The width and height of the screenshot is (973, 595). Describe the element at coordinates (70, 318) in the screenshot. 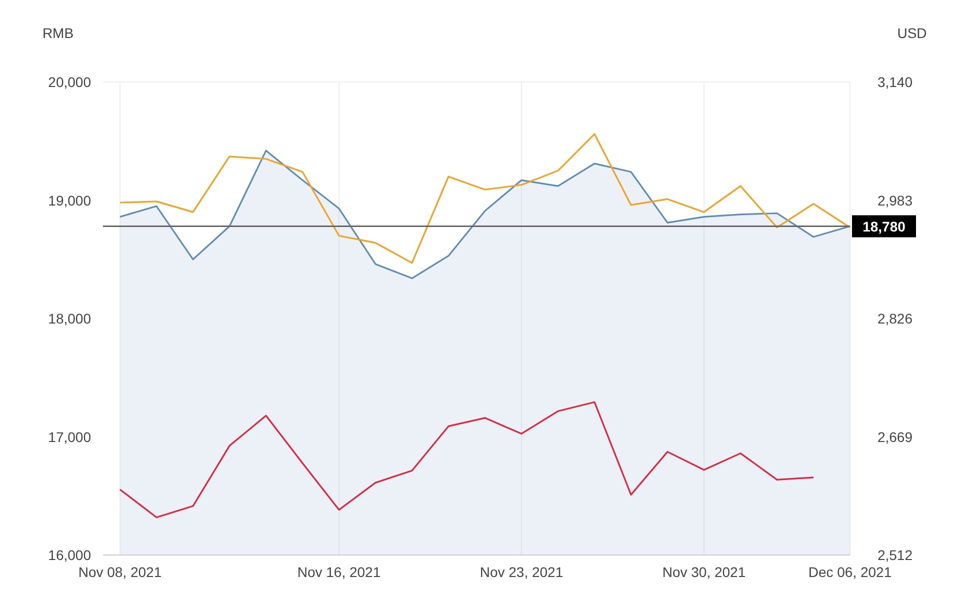

I see `y-tick-label: 18,000` at that location.